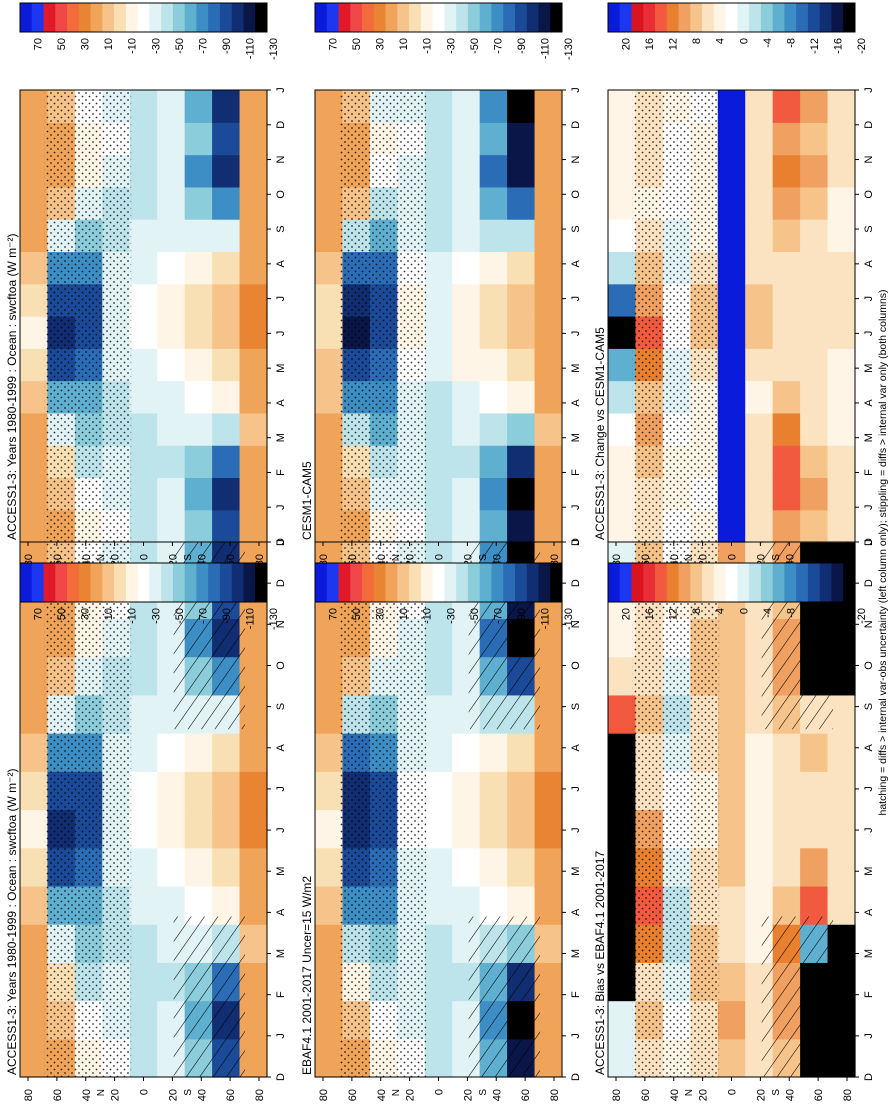 This screenshot has width=895, height=1105. I want to click on month-tick-label: M, so click(576, 437).